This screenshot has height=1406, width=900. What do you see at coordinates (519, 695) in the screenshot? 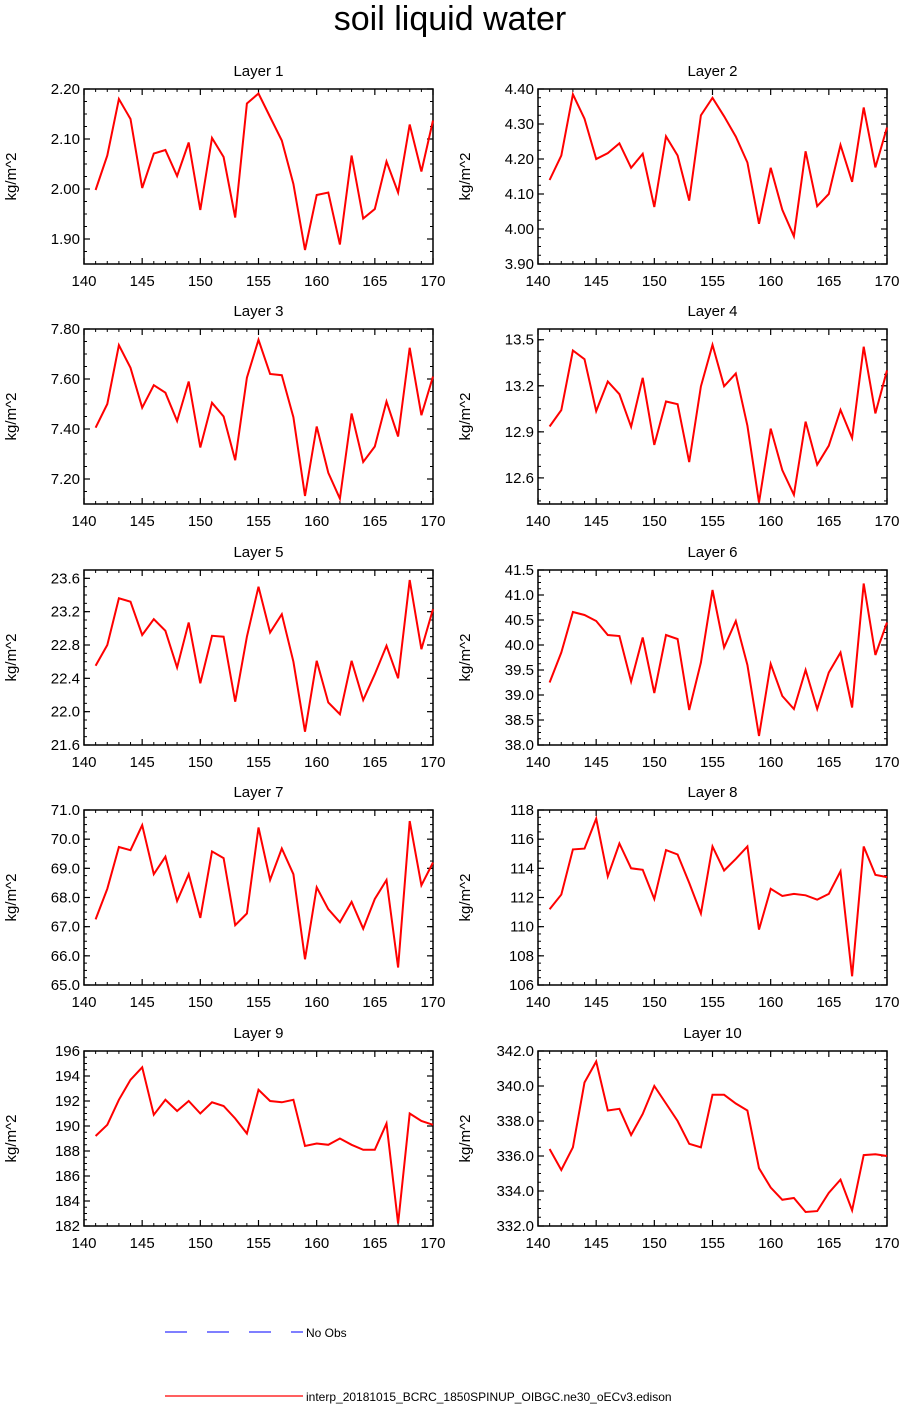
I see `y-tick-label: 39.0` at bounding box center [519, 695].